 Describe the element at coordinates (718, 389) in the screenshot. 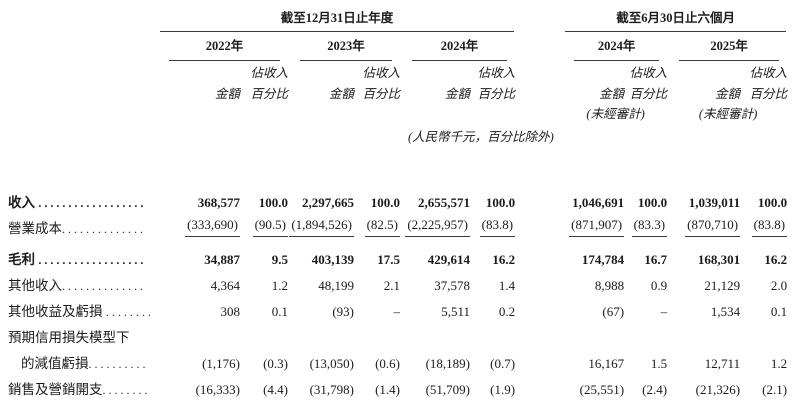

I see `amount-cell: (21,326)` at that location.